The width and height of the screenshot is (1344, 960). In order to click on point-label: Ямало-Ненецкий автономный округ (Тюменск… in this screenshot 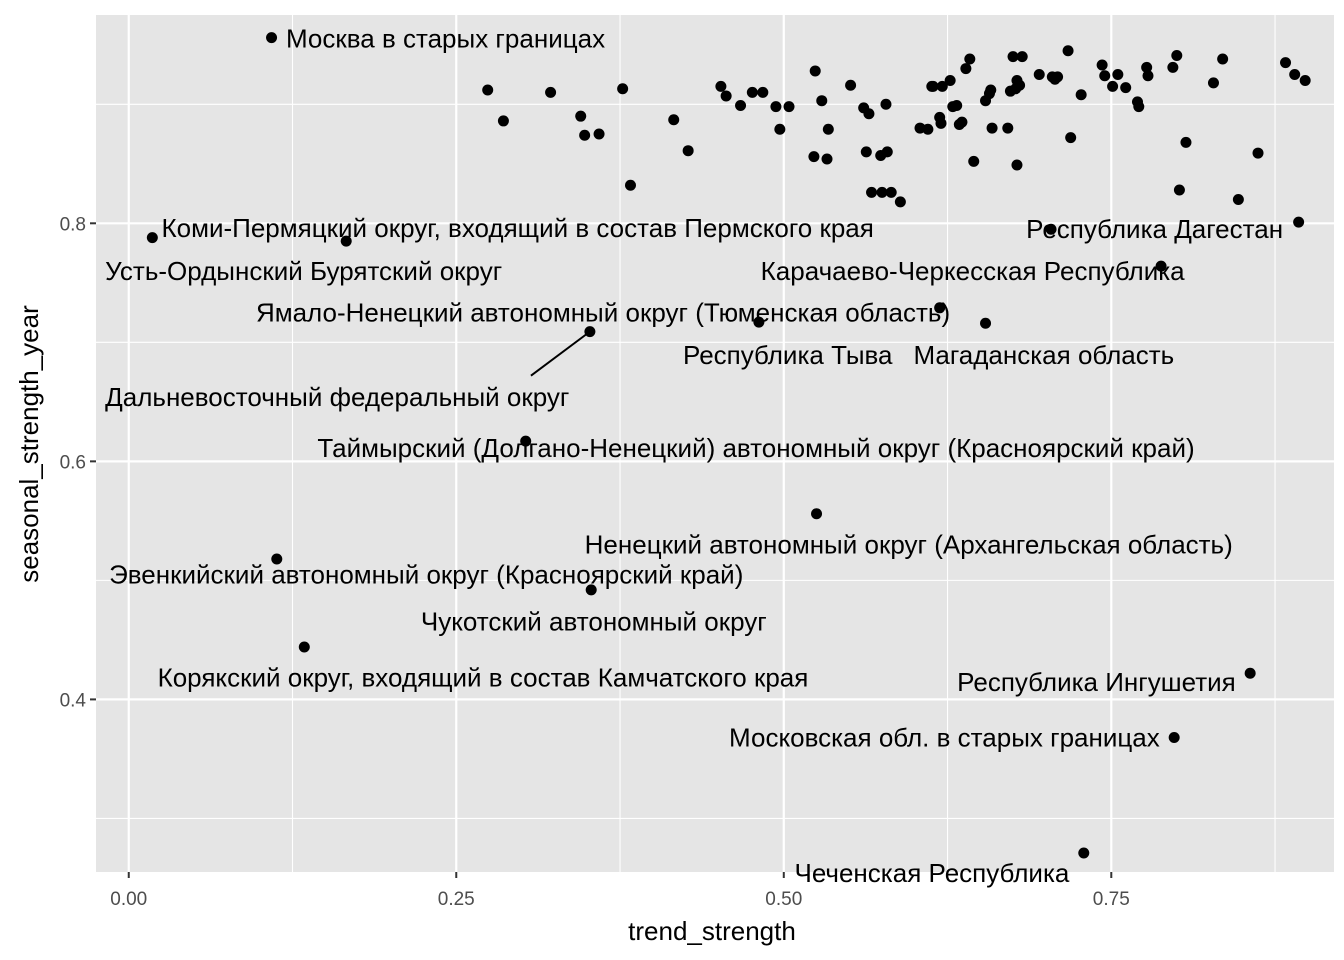, I will do `click(603, 312)`.